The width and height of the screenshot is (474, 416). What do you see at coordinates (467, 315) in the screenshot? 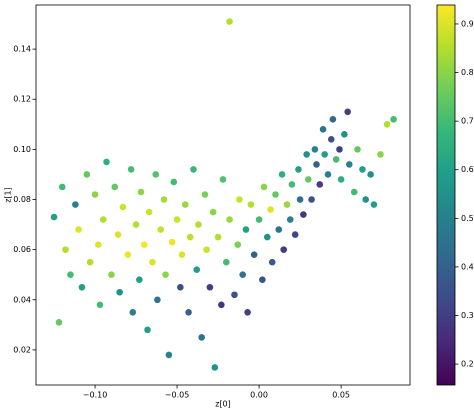
I see `colorbar-tick-label: 0.3` at bounding box center [467, 315].